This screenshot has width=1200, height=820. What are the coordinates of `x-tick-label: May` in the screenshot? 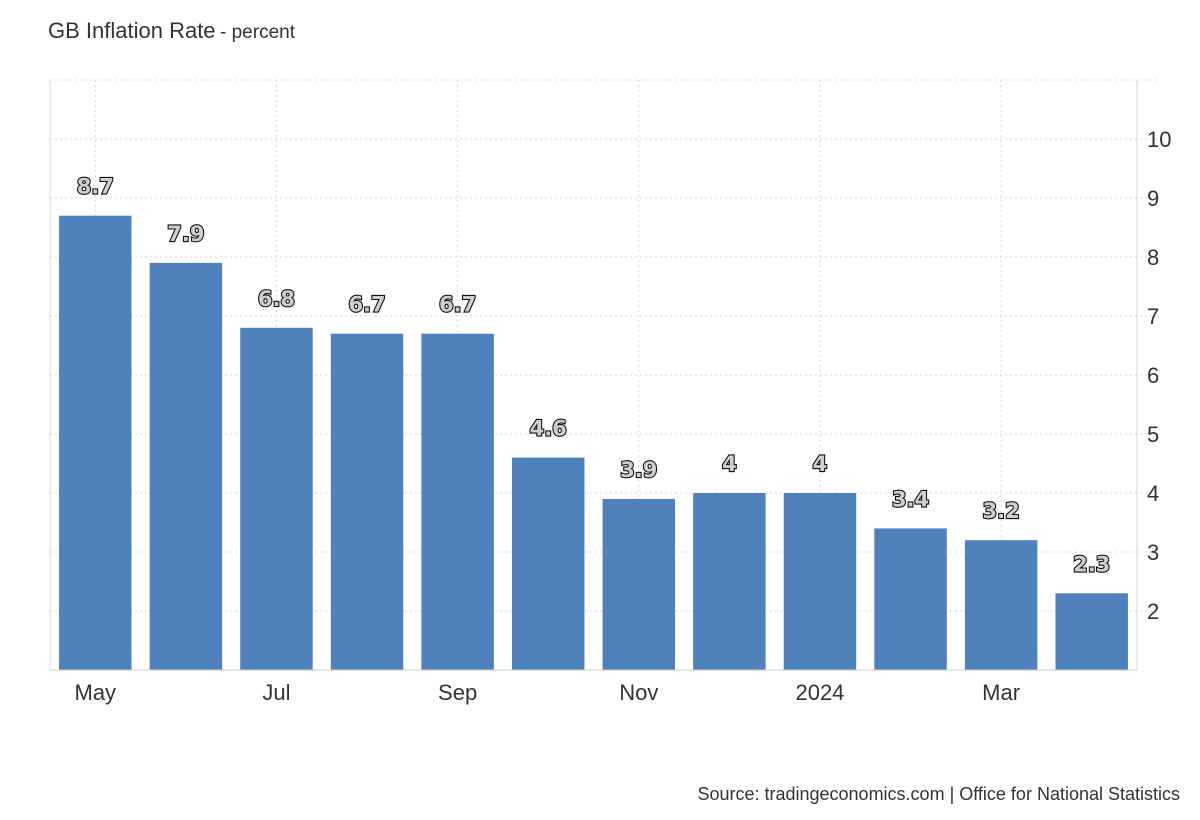 It's located at (96, 692).